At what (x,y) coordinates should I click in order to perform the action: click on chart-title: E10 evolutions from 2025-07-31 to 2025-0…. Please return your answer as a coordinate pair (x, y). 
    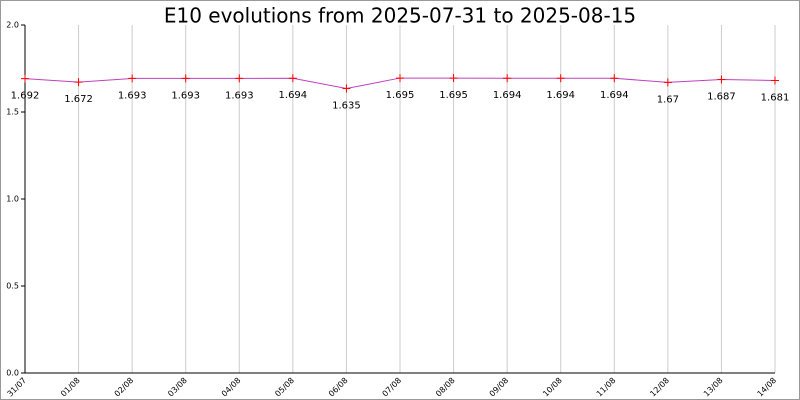
    Looking at the image, I should click on (400, 16).